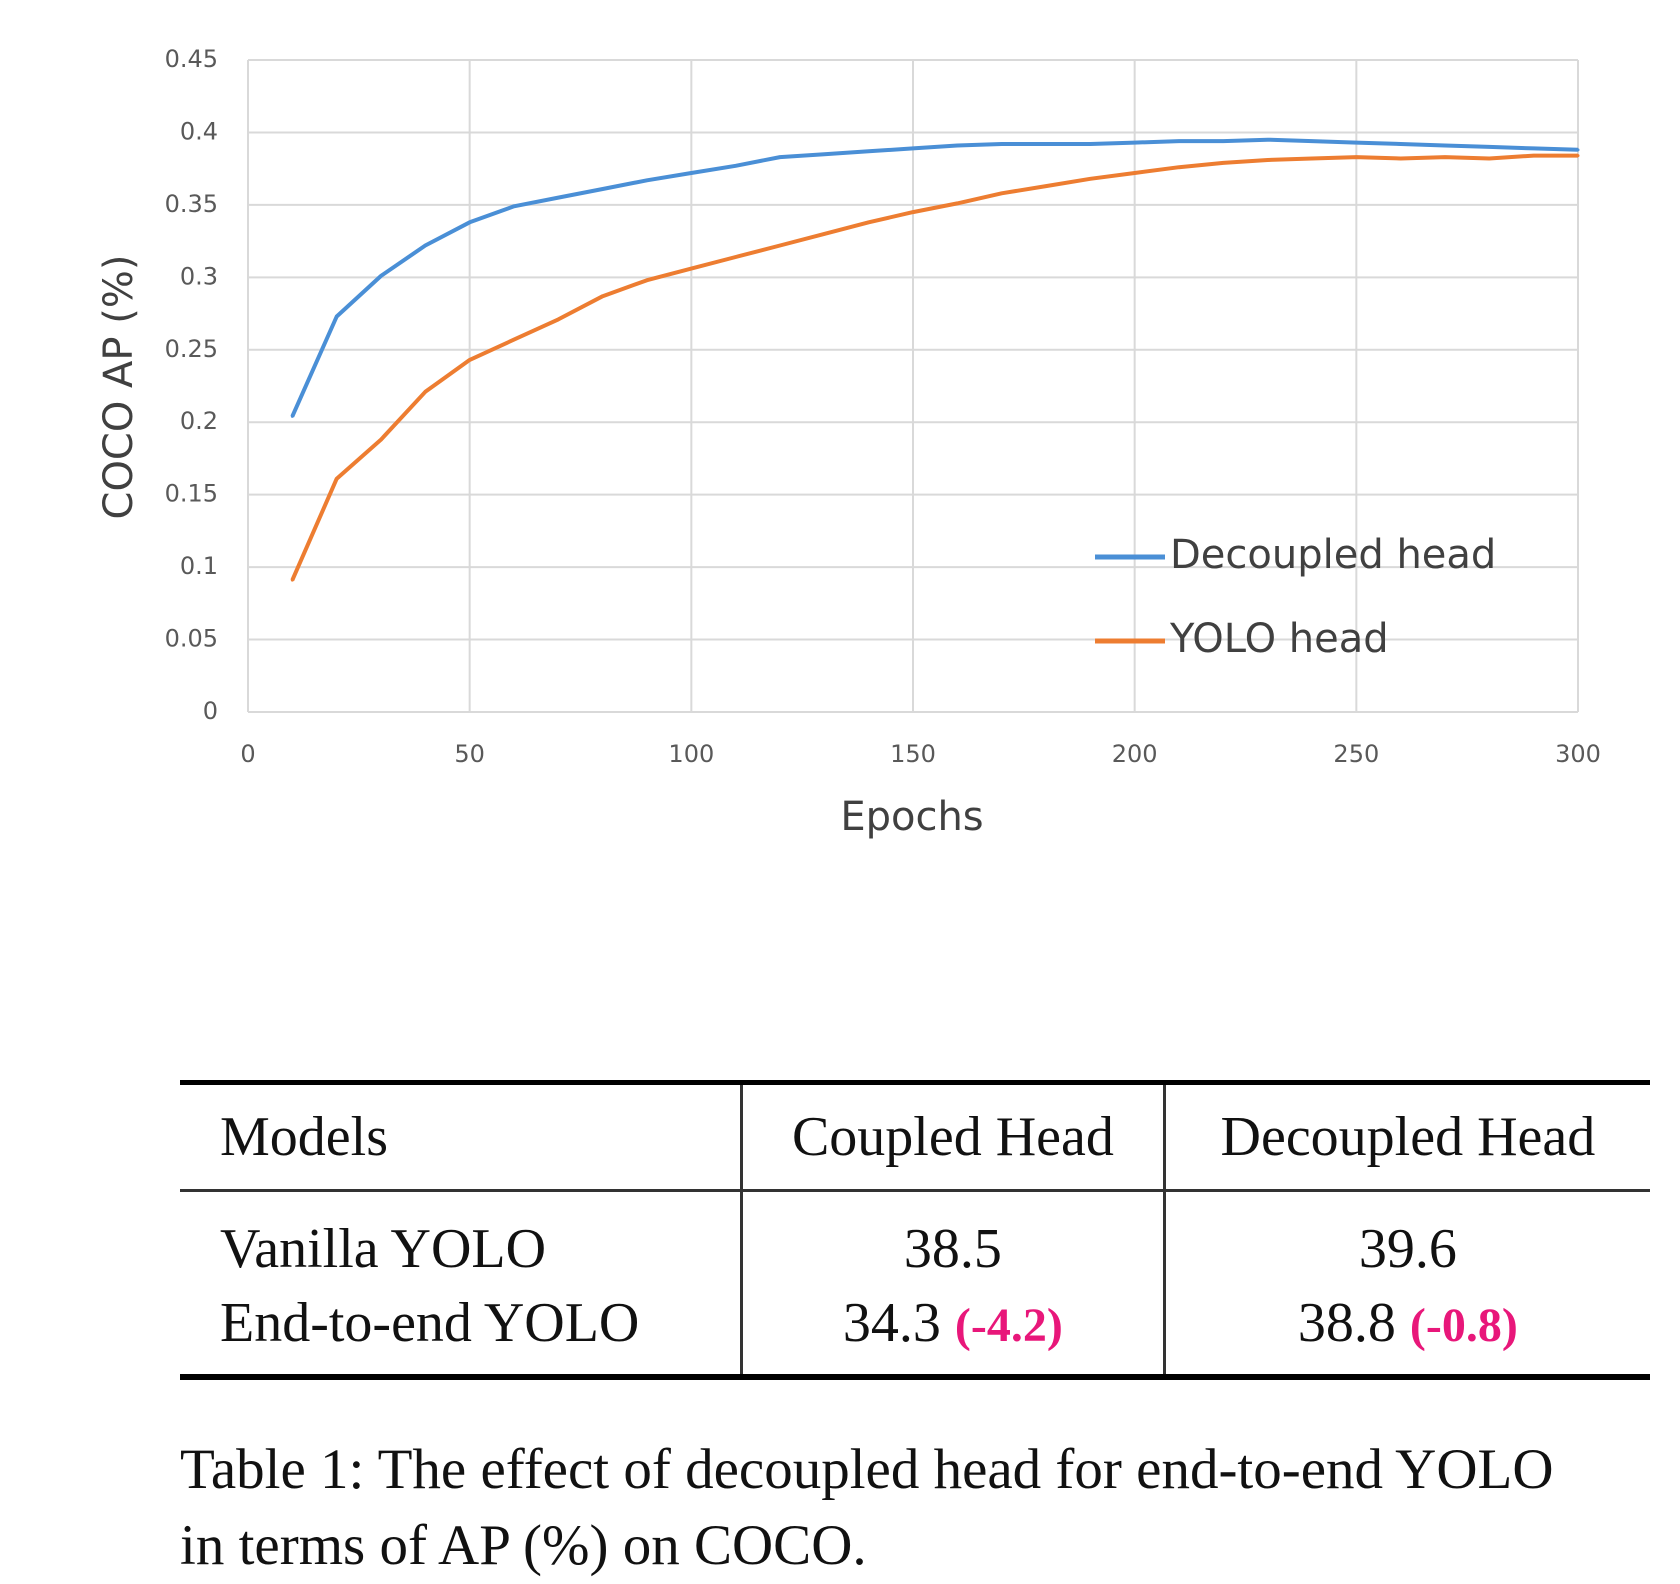 Image resolution: width=1680 pixels, height=1584 pixels. What do you see at coordinates (913, 754) in the screenshot?
I see `x-tick-label: 150` at bounding box center [913, 754].